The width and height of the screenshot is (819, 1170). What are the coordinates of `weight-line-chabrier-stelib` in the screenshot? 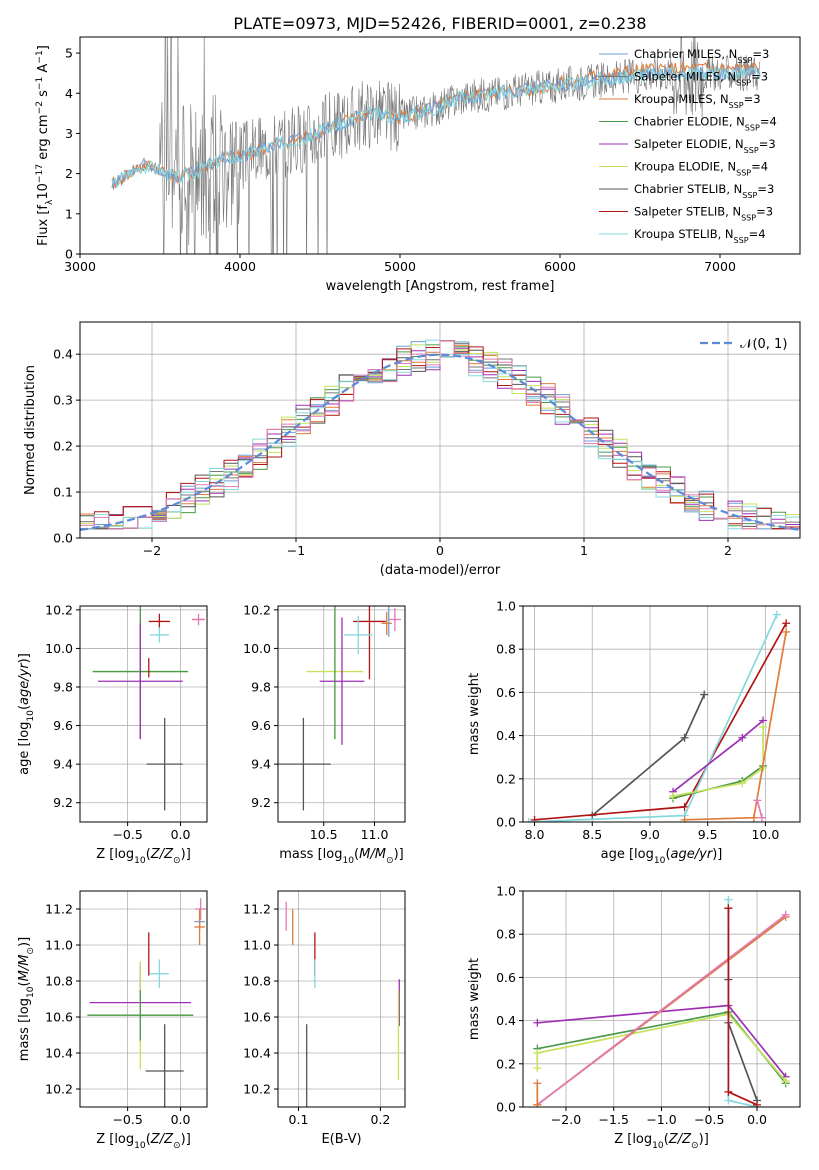 It's located at (742, 1004).